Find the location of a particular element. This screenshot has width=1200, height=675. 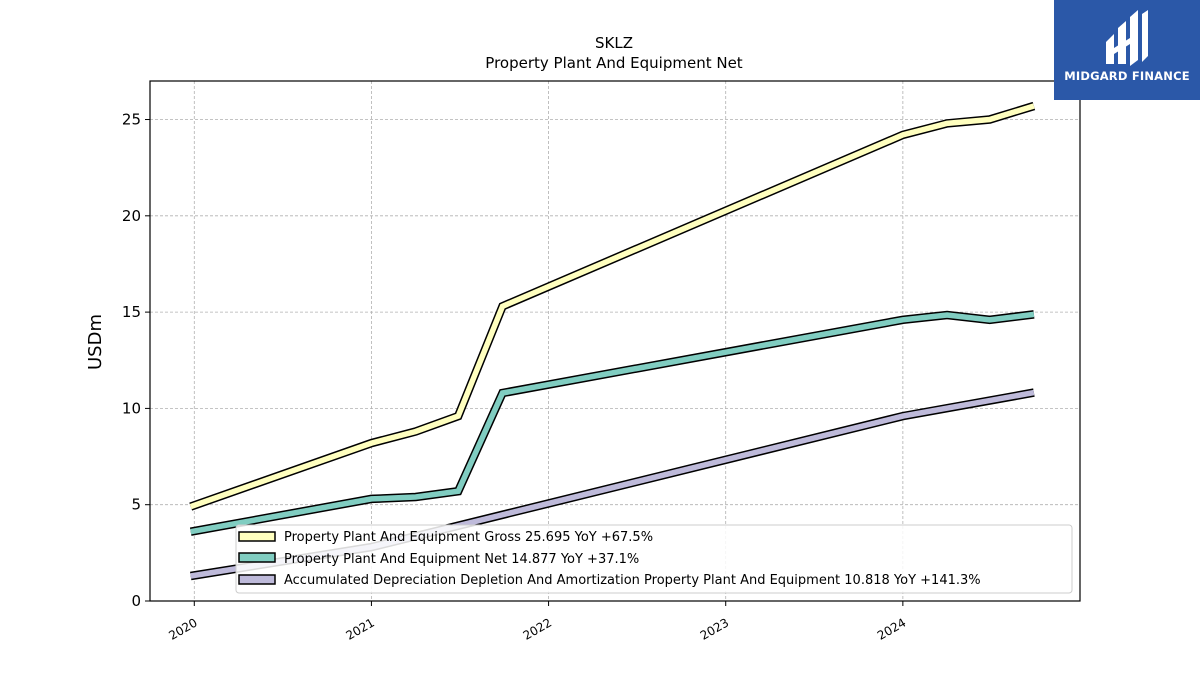

y-tick-label: 10 is located at coordinates (131, 408).